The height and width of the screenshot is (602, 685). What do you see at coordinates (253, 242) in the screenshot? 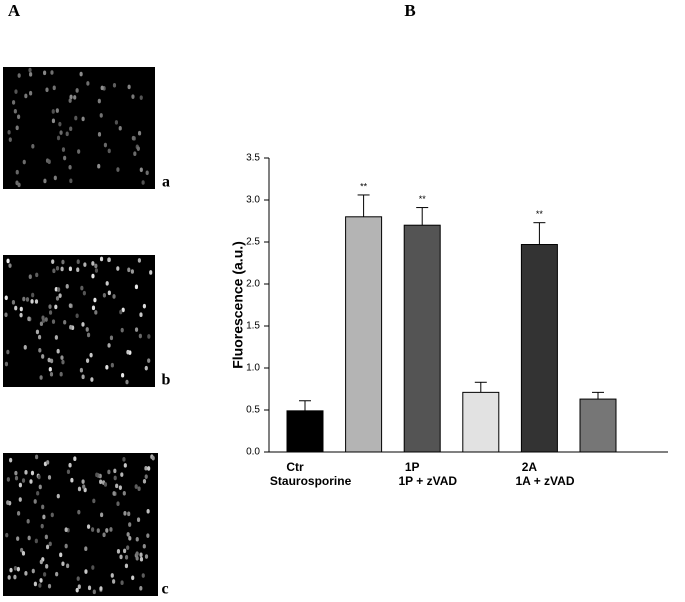
I see `y-tick-label: 2.5` at bounding box center [253, 242].